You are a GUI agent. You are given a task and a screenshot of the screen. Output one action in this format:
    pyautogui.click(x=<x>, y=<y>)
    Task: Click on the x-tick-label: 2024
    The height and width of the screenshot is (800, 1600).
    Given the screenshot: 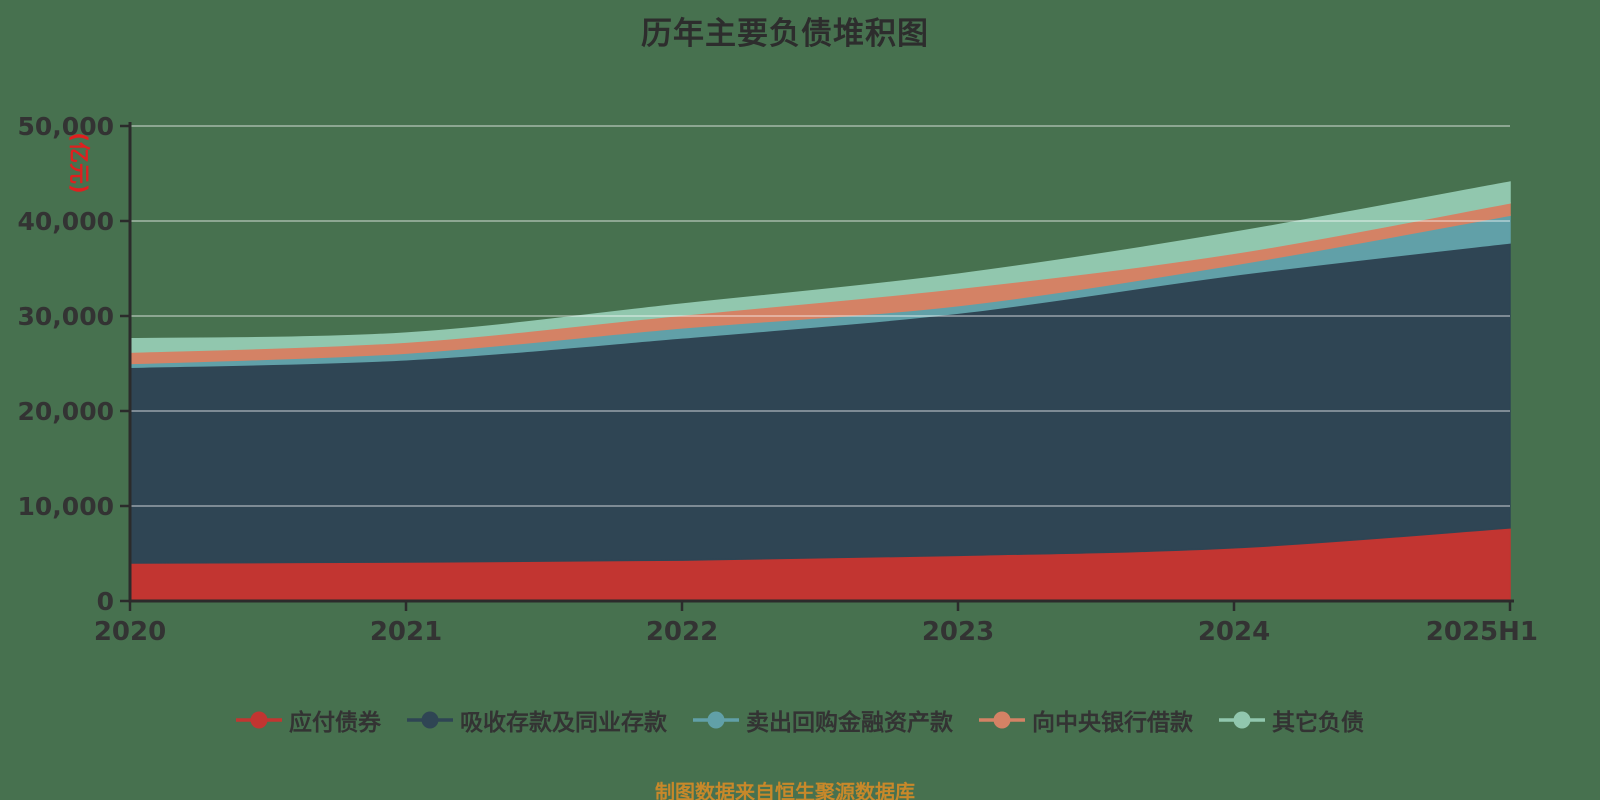 What is the action you would take?
    pyautogui.click(x=1234, y=632)
    